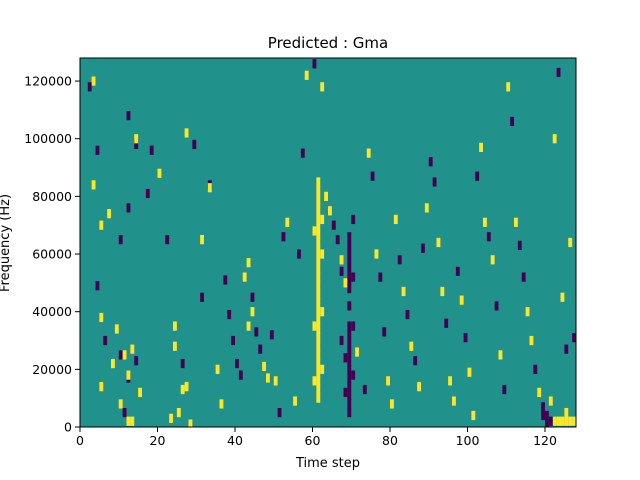  Describe the element at coordinates (468, 440) in the screenshot. I see `x-tick-label: 100` at that location.